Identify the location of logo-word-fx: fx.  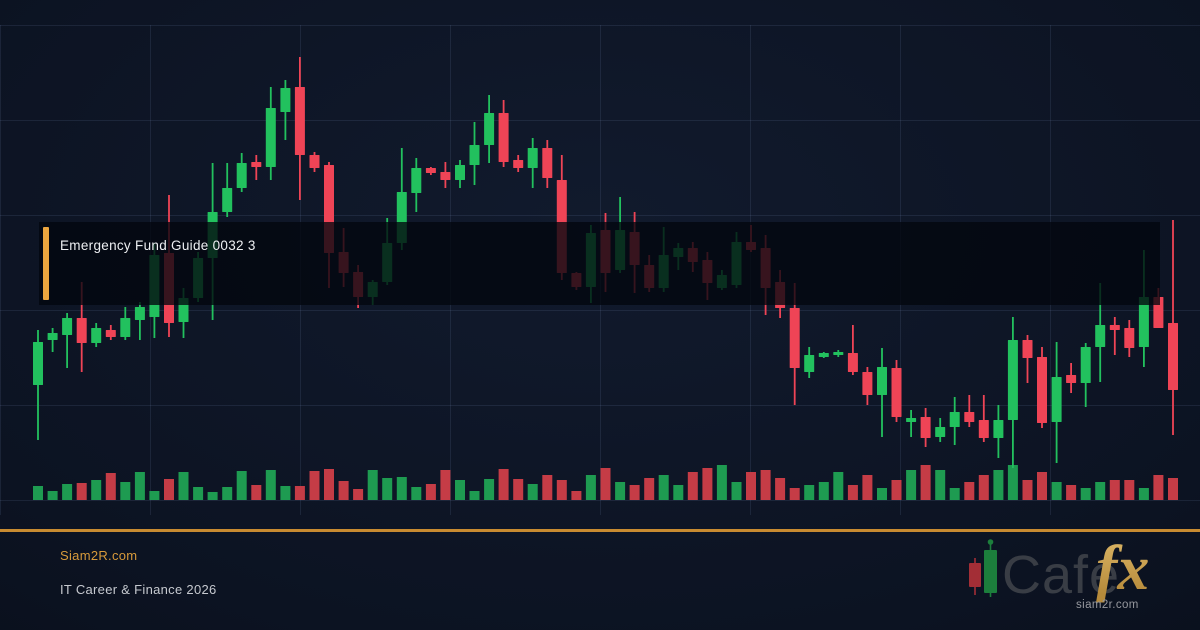
(1123, 567).